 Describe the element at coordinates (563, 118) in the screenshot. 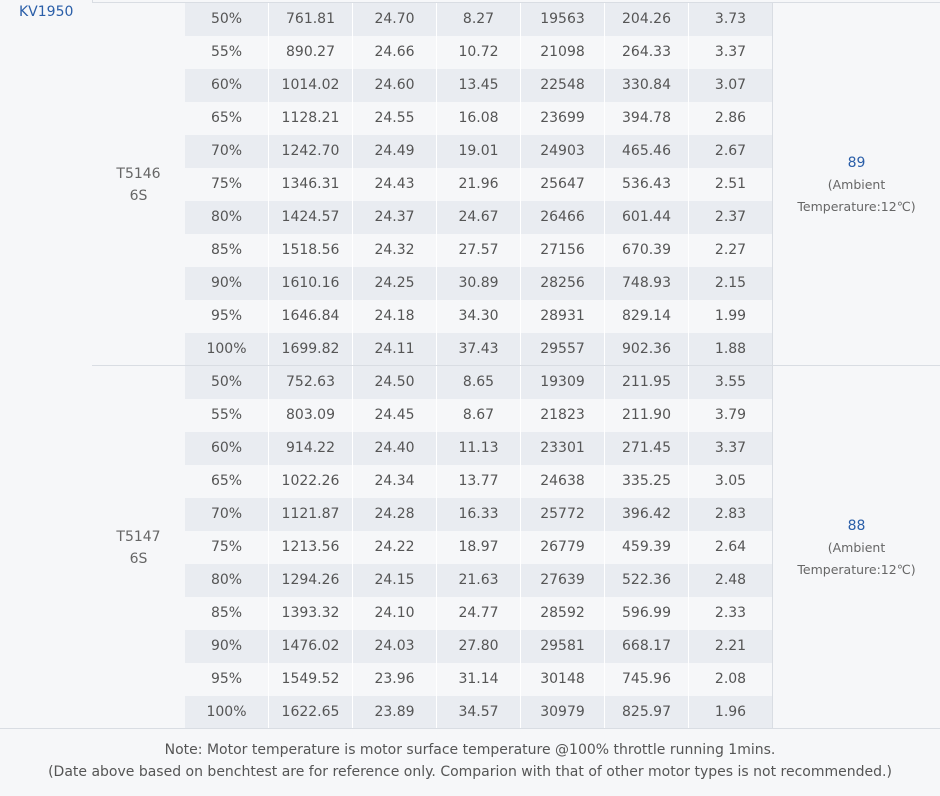

I see `table-cell: 23699` at that location.